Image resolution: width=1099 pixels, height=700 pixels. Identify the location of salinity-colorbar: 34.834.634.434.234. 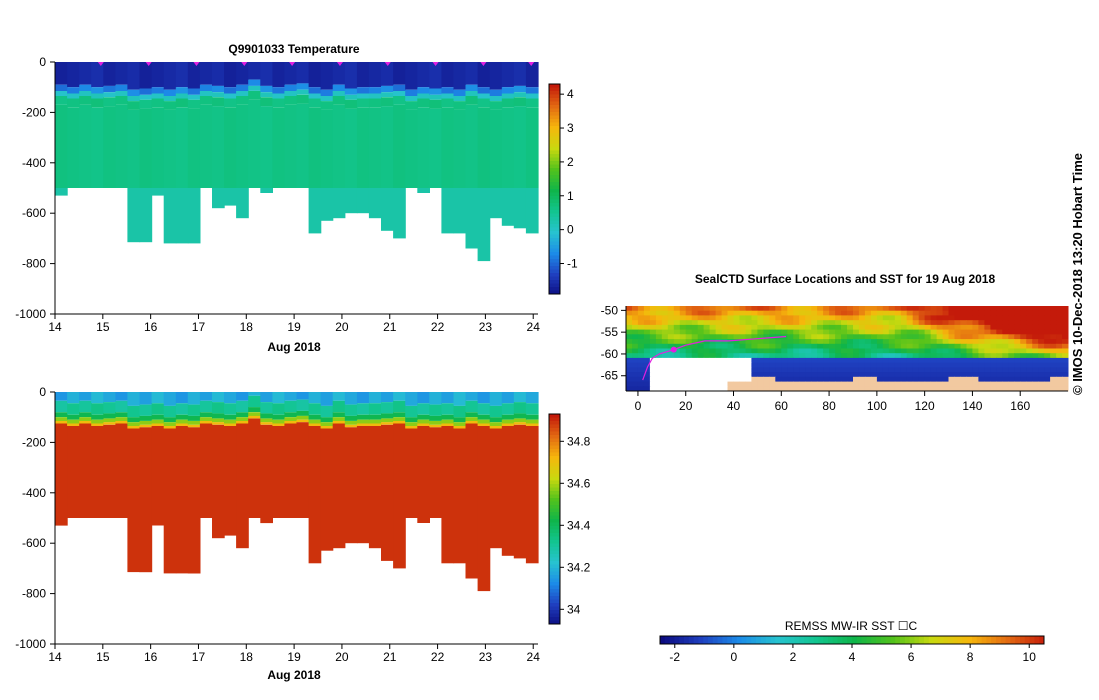
(569, 519).